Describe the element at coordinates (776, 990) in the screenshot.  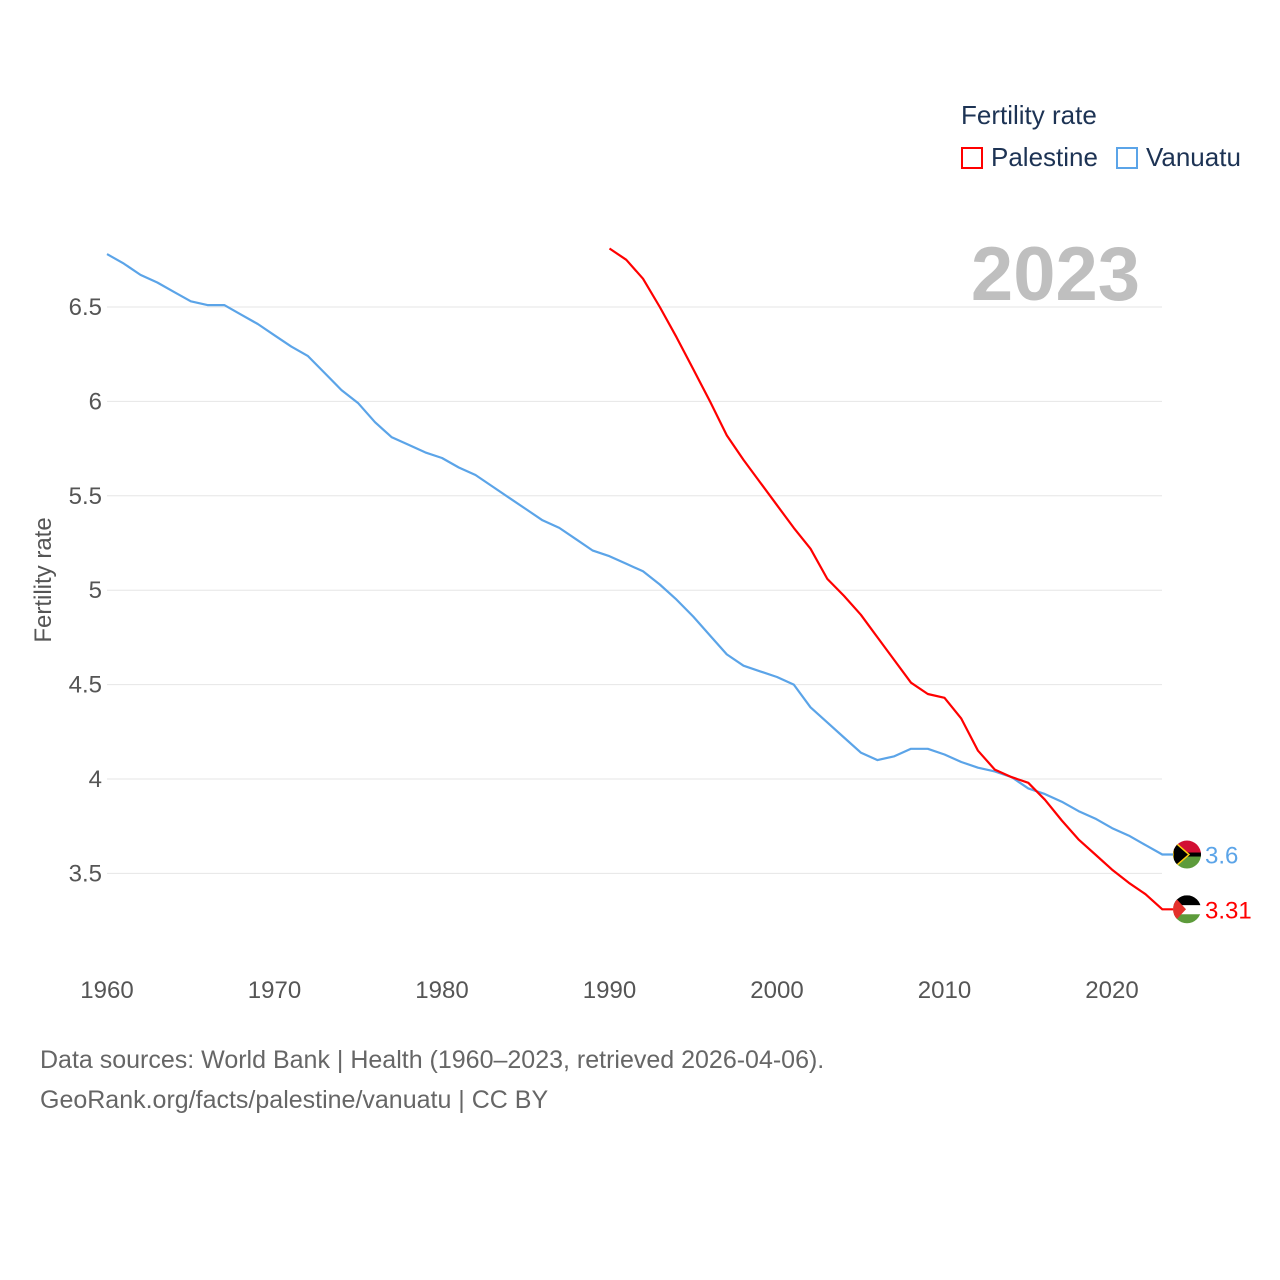
I see `x-tick-label: 2000` at that location.